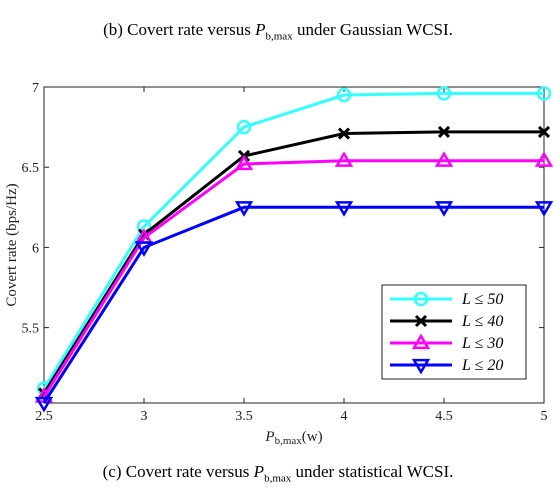 This screenshot has height=494, width=556. What do you see at coordinates (454, 332) in the screenshot?
I see `legend-box` at bounding box center [454, 332].